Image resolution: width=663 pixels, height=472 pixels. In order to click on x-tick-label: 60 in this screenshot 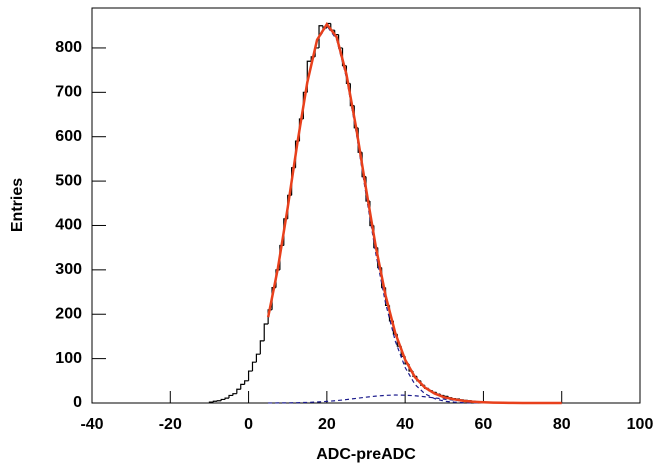, I will do `click(484, 424)`.